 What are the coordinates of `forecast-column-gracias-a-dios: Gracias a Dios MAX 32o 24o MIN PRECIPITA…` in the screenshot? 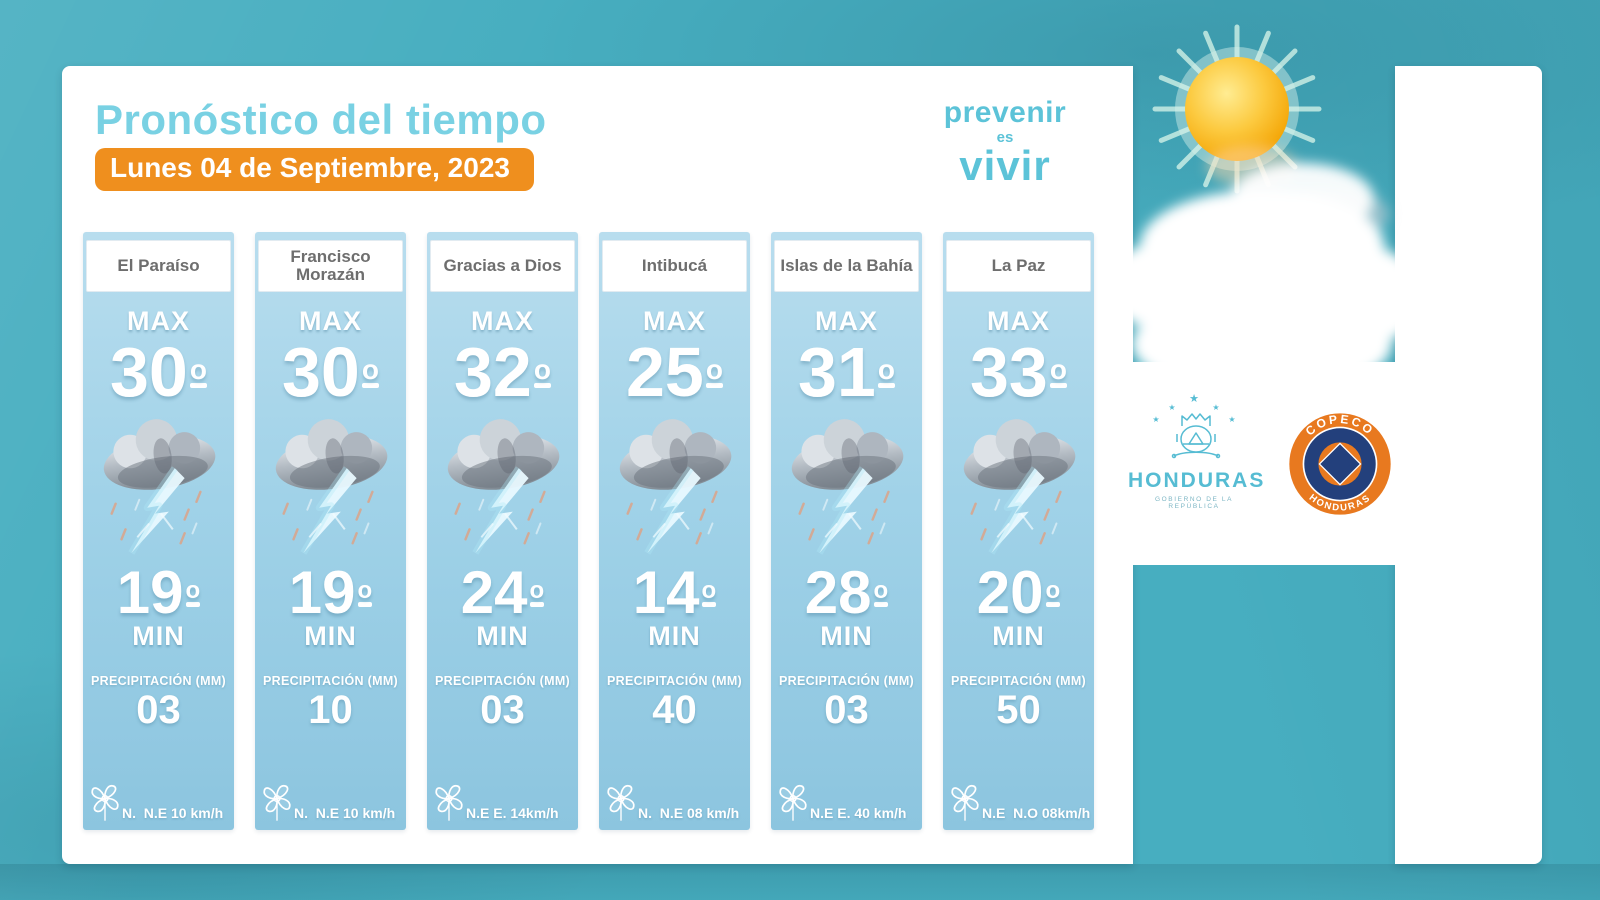 It's located at (502, 531).